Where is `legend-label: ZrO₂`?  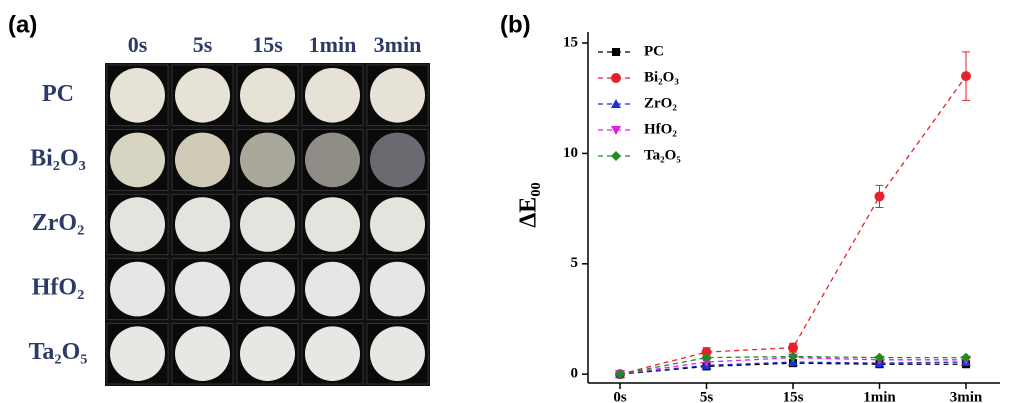
legend-label: ZrO₂ is located at coordinates (660, 103).